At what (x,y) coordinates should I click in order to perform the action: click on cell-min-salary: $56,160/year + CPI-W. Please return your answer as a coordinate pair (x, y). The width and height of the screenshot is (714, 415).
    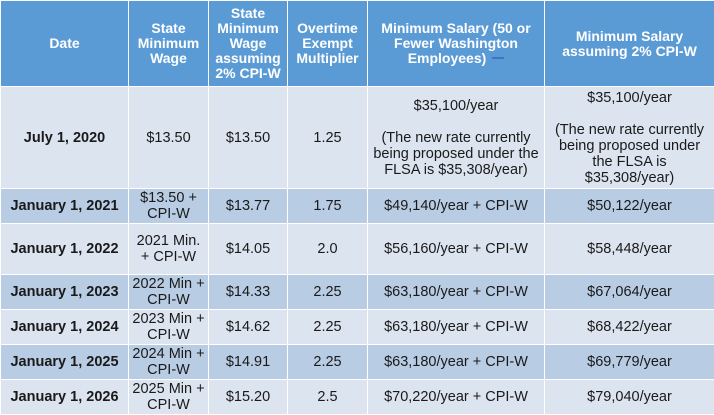
    Looking at the image, I should click on (456, 249).